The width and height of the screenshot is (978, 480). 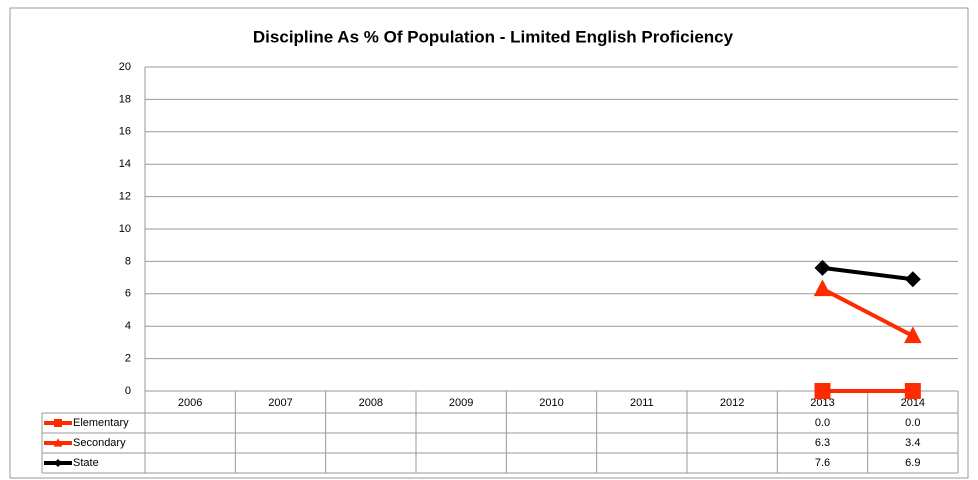 I want to click on y-tick-label: 6, so click(x=128, y=294).